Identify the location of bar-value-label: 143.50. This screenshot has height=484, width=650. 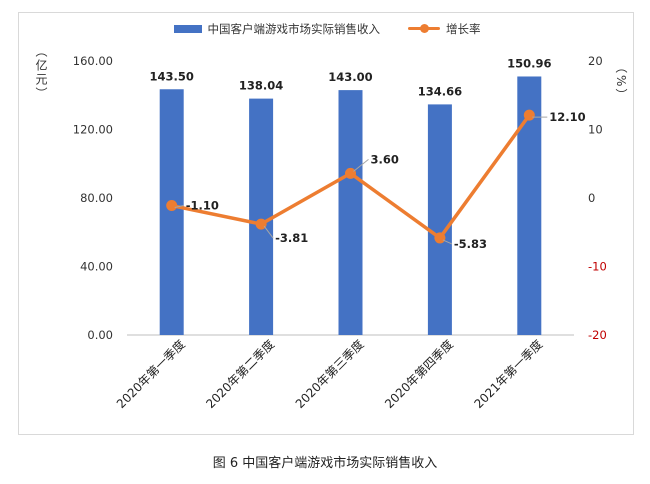
(172, 76).